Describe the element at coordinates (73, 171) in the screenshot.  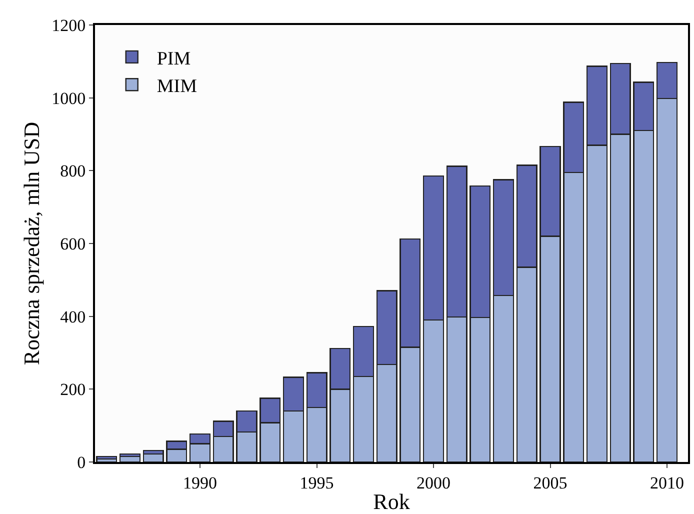
I see `y-tick-label: 800` at that location.